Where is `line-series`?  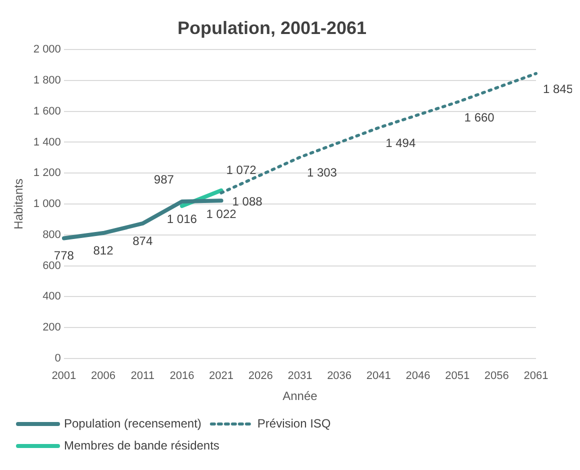 line-series is located at coordinates (379, 133).